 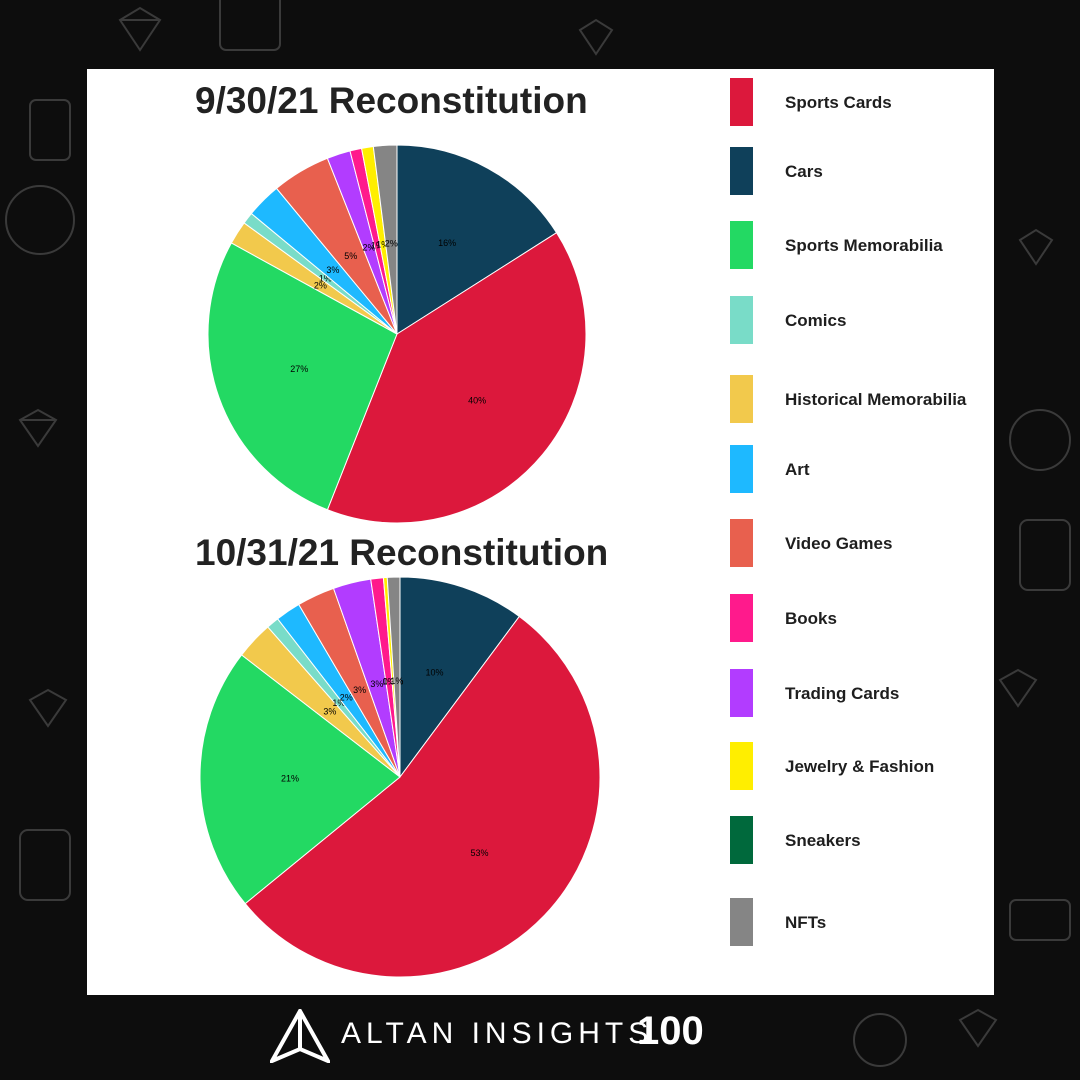 What do you see at coordinates (670, 1031) in the screenshot?
I see `brand-number: 100` at bounding box center [670, 1031].